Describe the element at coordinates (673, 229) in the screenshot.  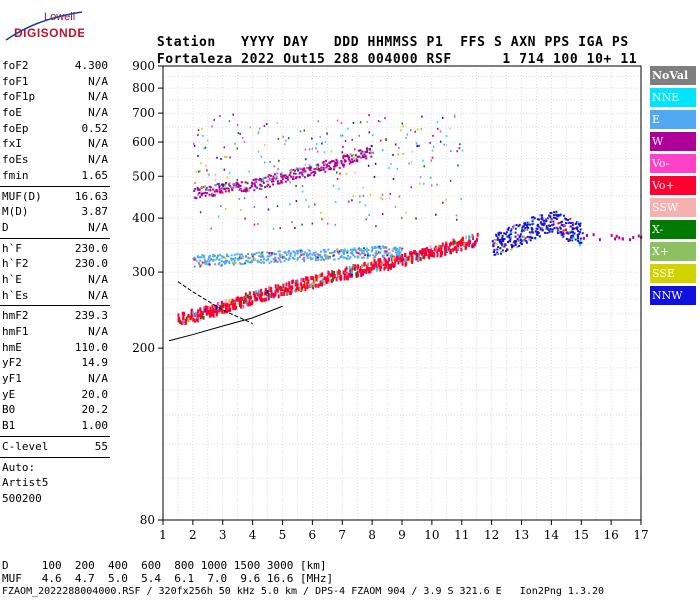
I see `legend-item-x: X-` at that location.